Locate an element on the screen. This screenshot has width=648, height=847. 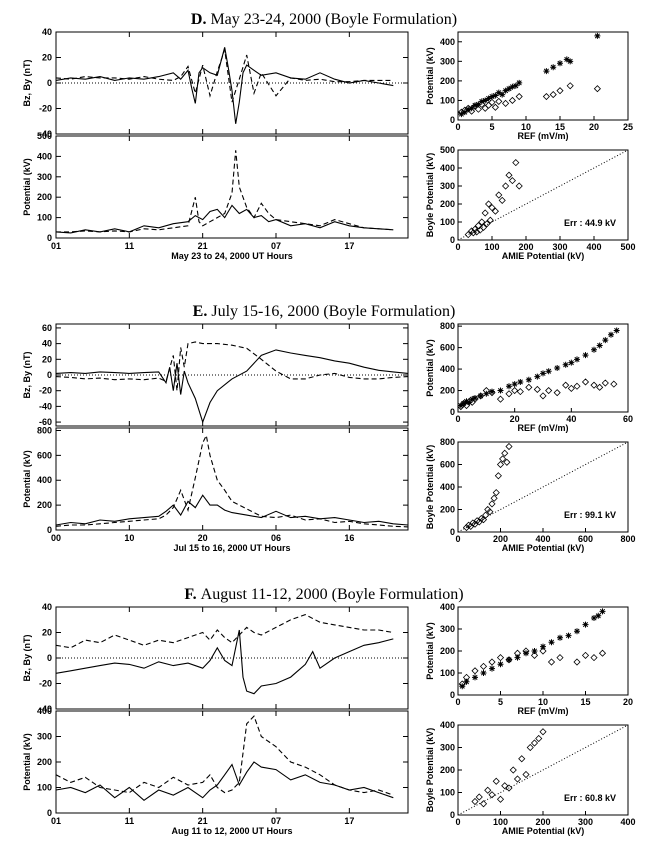
y-tick-label: -60 is located at coordinates (45, 422).